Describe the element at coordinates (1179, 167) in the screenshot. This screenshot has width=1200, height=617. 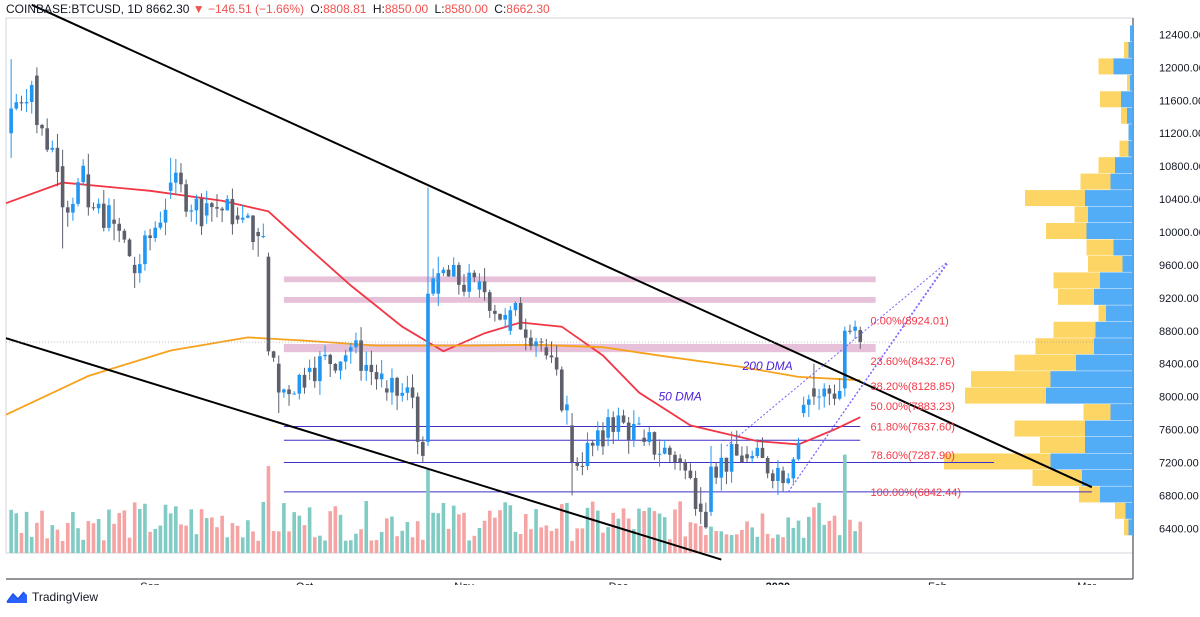
I see `price-tick-label: 10800.00` at that location.